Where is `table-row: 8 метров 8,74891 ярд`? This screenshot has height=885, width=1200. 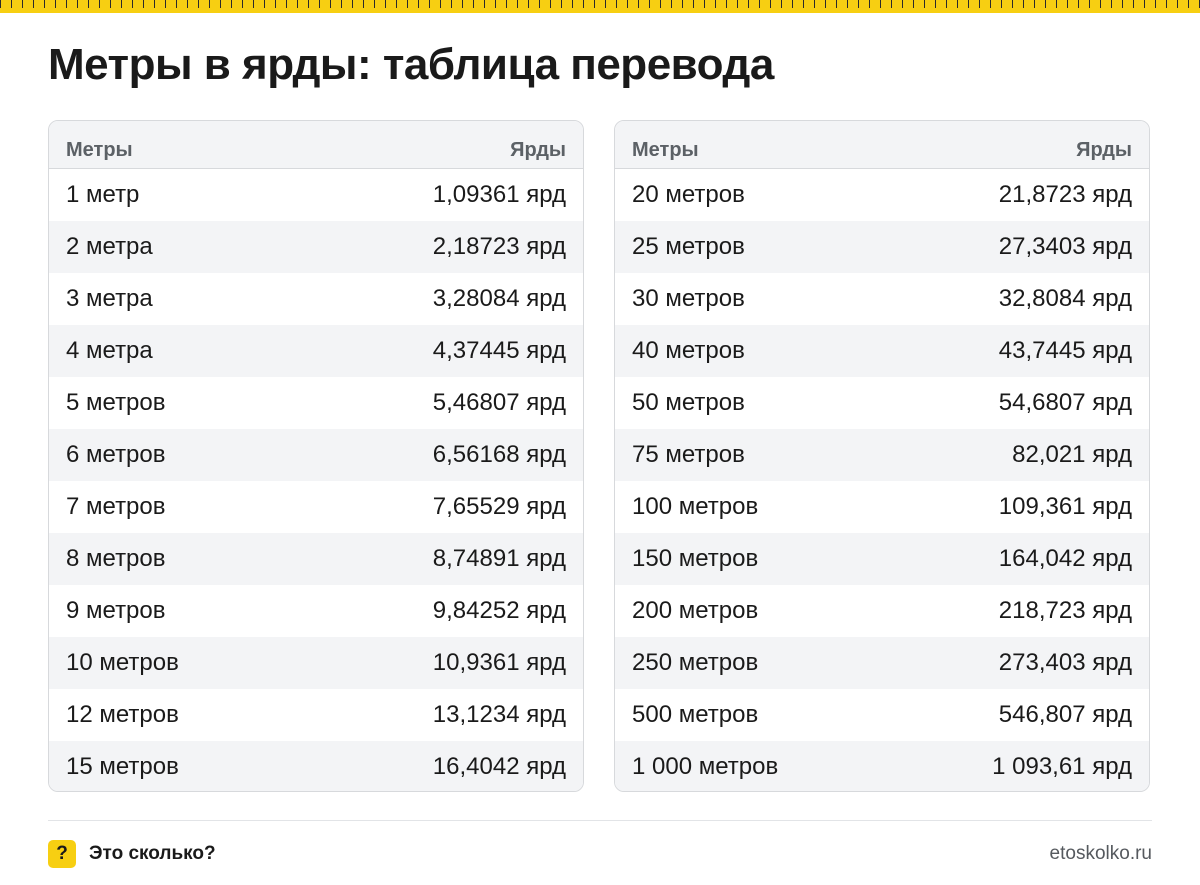
table-row: 8 метров 8,74891 ярд is located at coordinates (316, 559).